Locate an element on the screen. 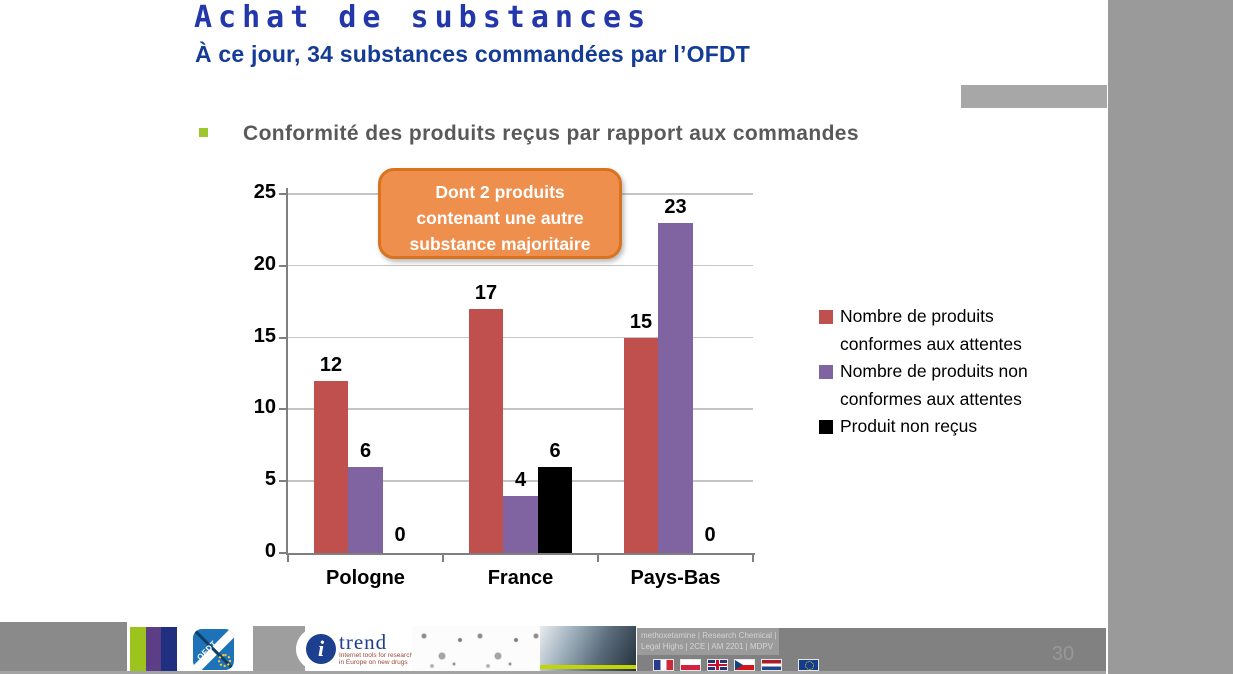  flag-eu-icon is located at coordinates (808, 665).